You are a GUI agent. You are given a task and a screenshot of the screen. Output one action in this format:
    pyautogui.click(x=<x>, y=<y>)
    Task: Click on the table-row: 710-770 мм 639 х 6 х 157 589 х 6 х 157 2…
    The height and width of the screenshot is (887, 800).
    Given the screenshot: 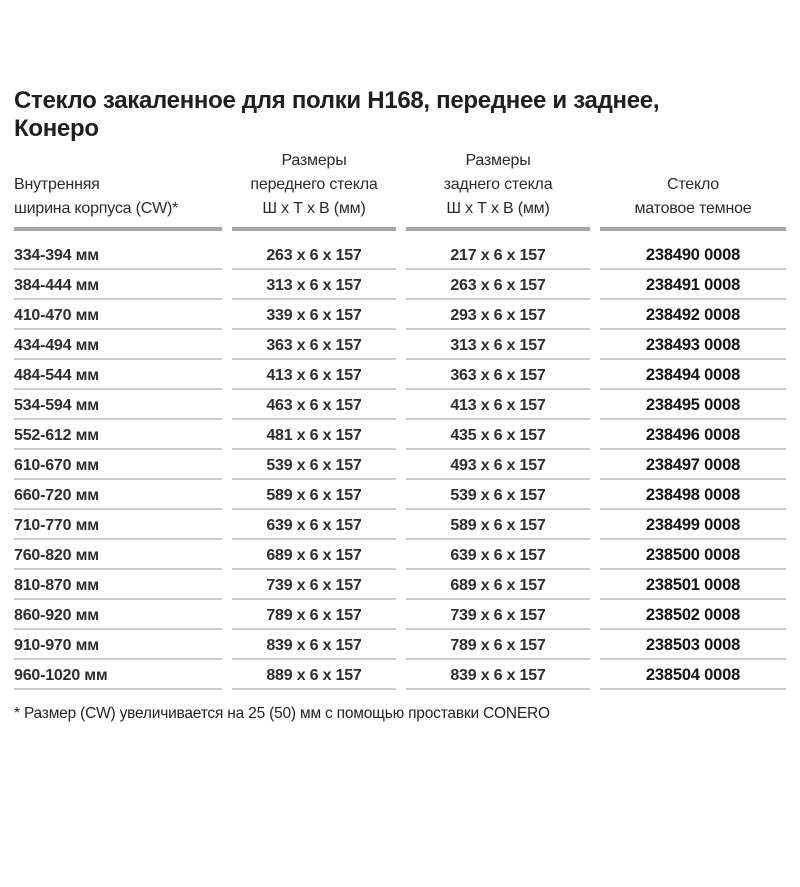 What is the action you would take?
    pyautogui.click(x=400, y=525)
    